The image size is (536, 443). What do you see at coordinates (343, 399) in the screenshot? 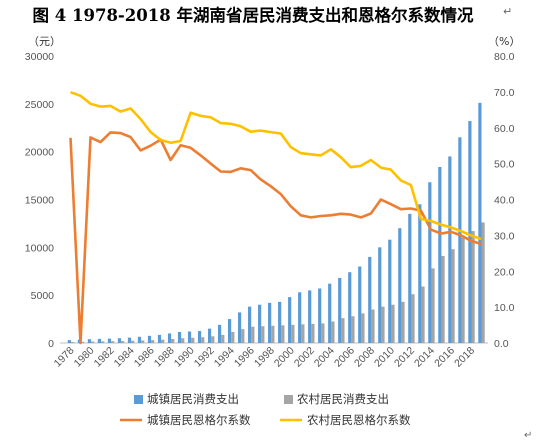
I see `legend-rural-consumption-label: 农村居民消费支出` at bounding box center [343, 399].